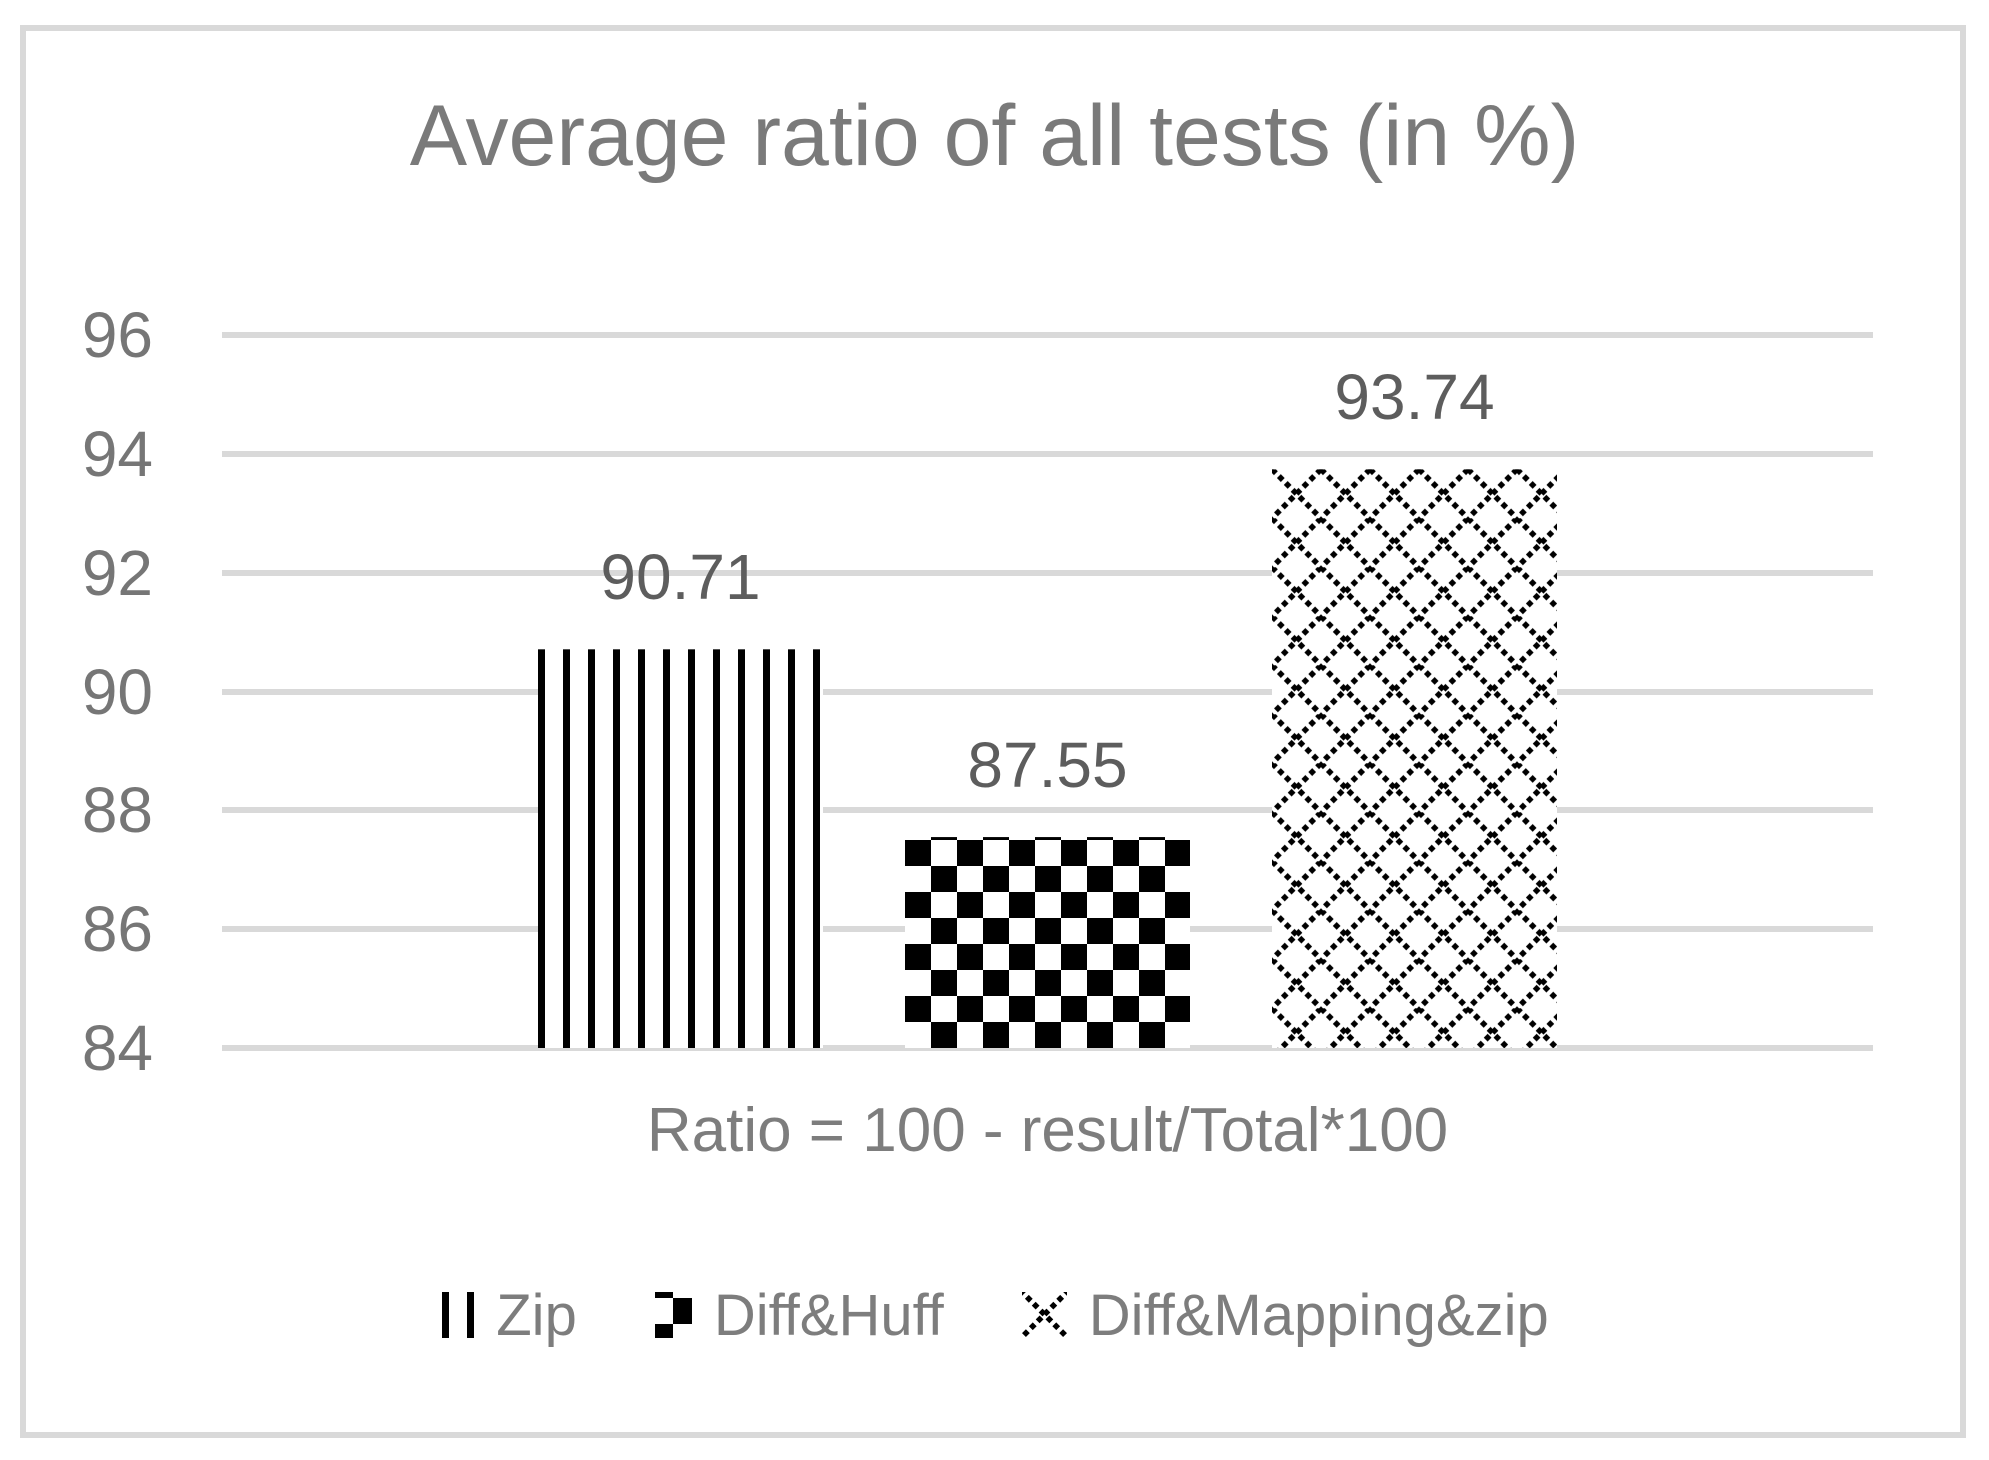 The width and height of the screenshot is (1989, 1460). Describe the element at coordinates (994, 1315) in the screenshot. I see `legend: Zip Diff&Huff Diff&Mapping&zip` at that location.